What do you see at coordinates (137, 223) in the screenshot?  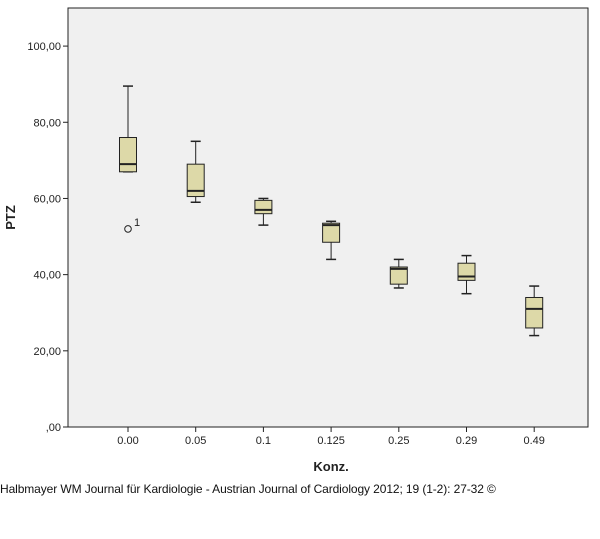 I see `outlier-label: 1` at bounding box center [137, 223].